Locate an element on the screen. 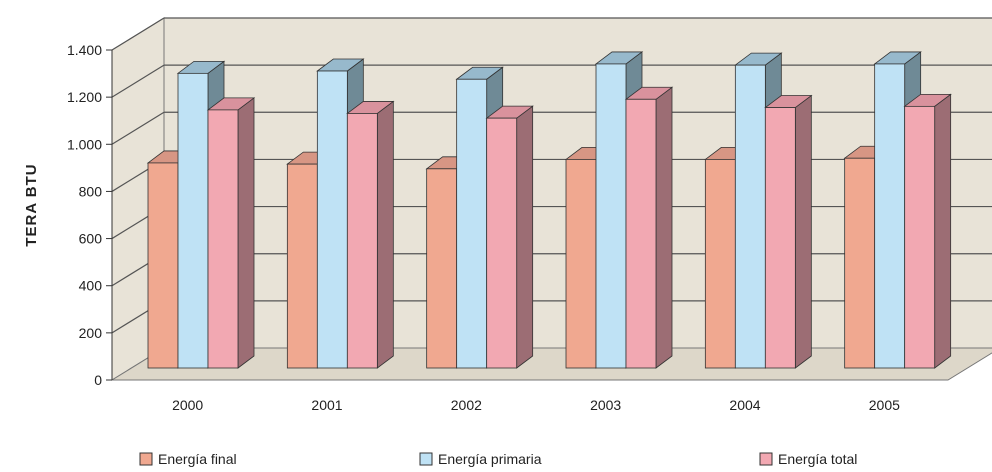 Image resolution: width=992 pixels, height=472 pixels. y-tick-label: 800 is located at coordinates (91, 191).